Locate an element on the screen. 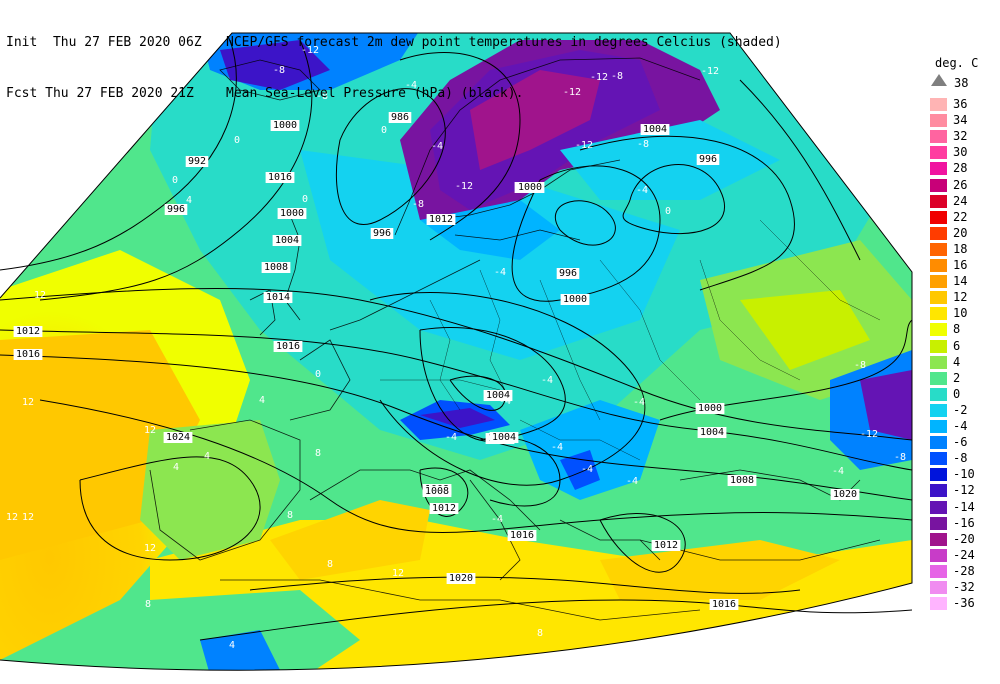  isobar-label: 1008 is located at coordinates (742, 480).